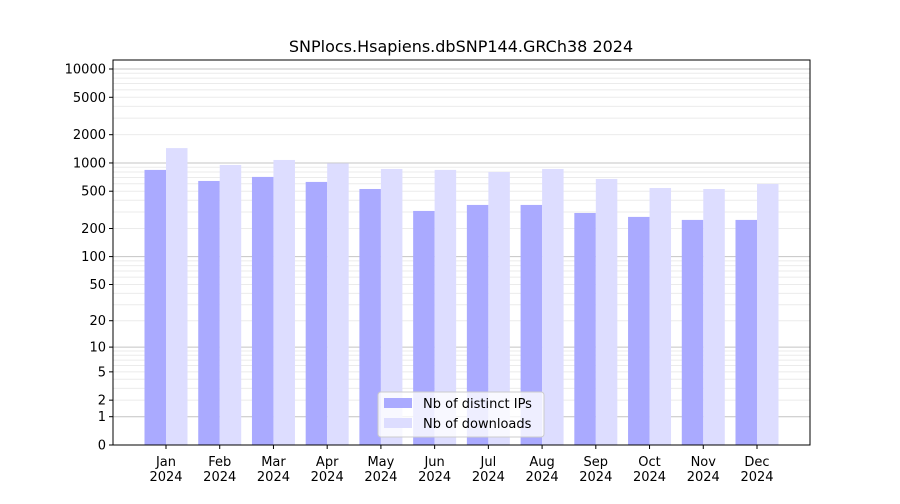 Image resolution: width=900 pixels, height=504 pixels. What do you see at coordinates (703, 470) in the screenshot?
I see `x-tick-label: Nov 2024` at bounding box center [703, 470].